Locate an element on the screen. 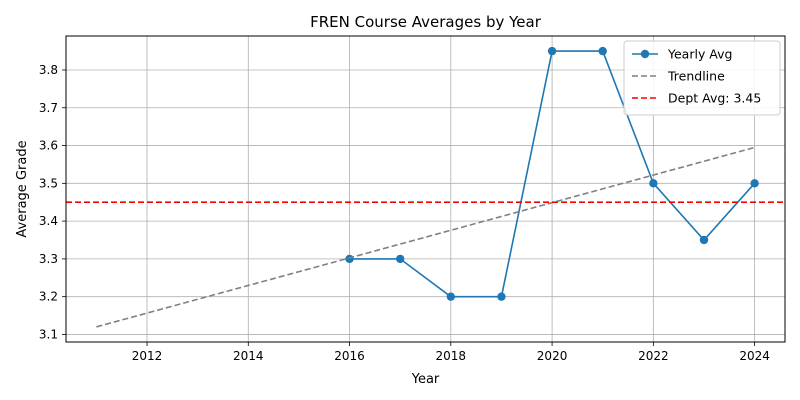  chart-title: FREN Course Averages by Year is located at coordinates (426, 22).